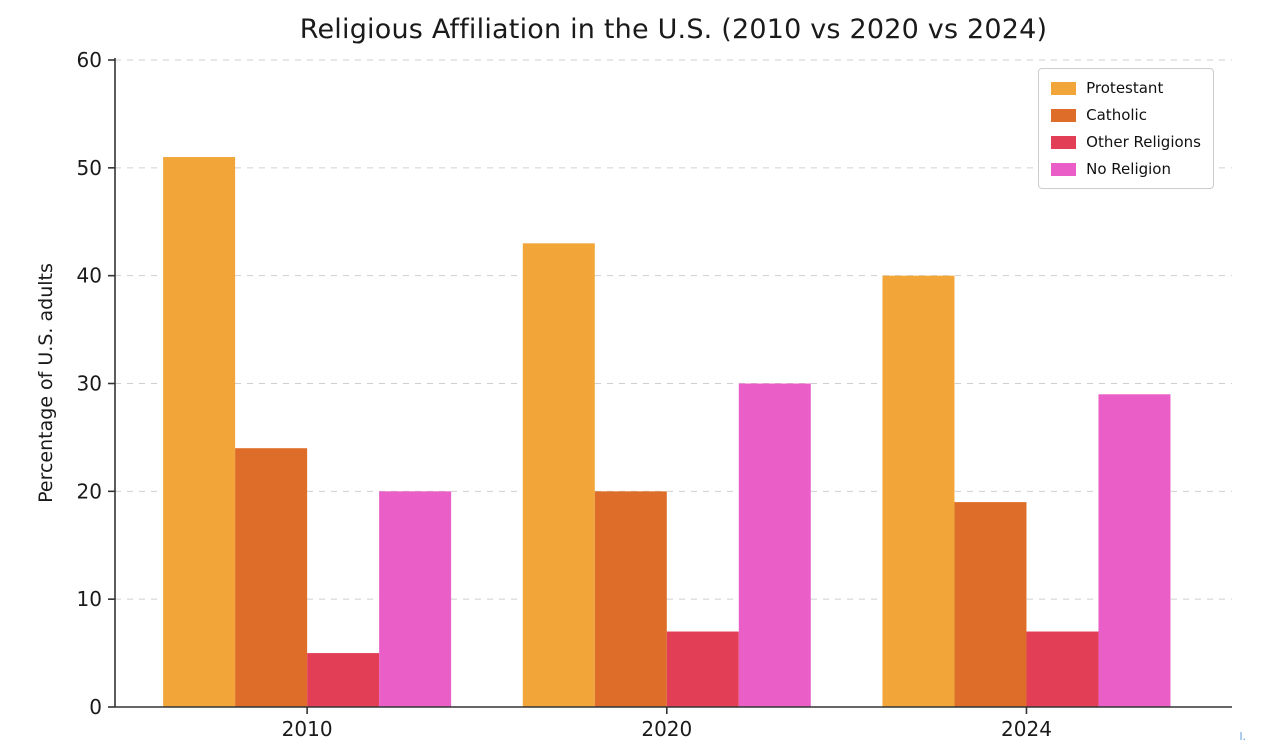 The width and height of the screenshot is (1280, 747). Describe the element at coordinates (774, 545) in the screenshot. I see `bar-no-religion-2020` at that location.